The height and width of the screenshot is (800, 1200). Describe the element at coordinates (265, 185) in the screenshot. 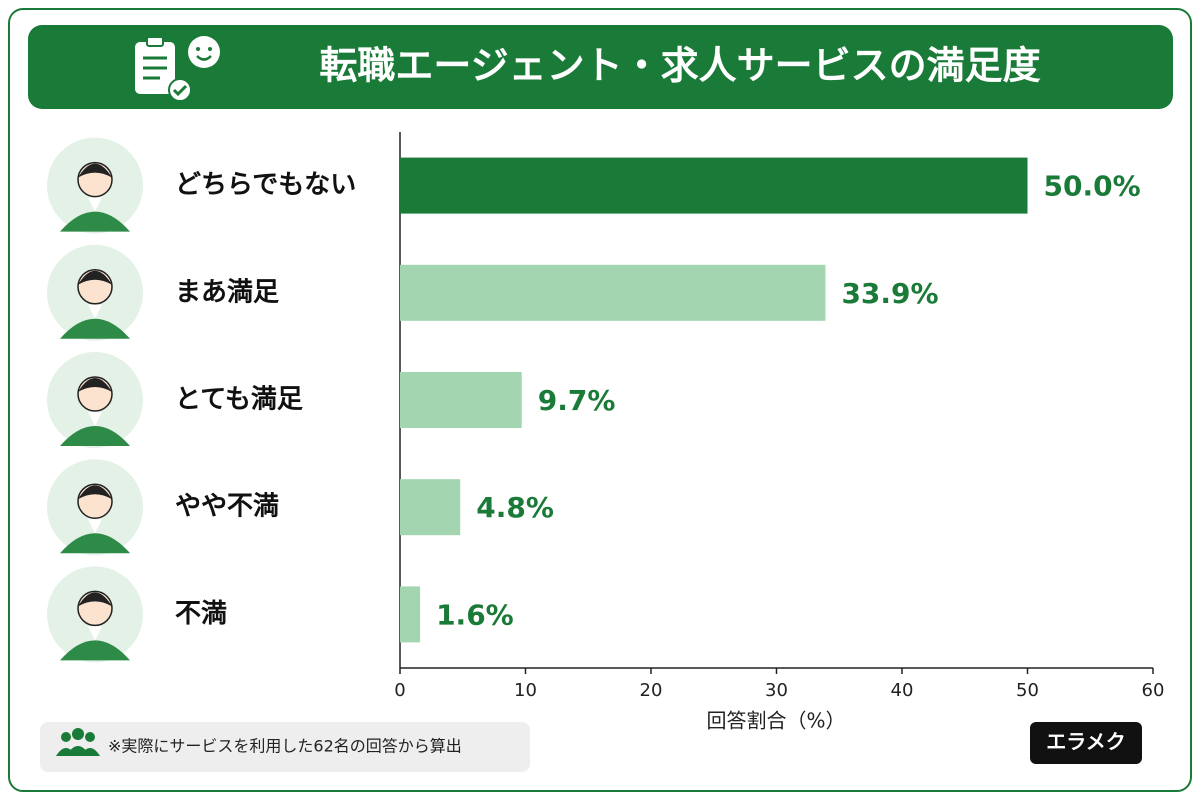

I see `category-label: どちらでもない` at that location.